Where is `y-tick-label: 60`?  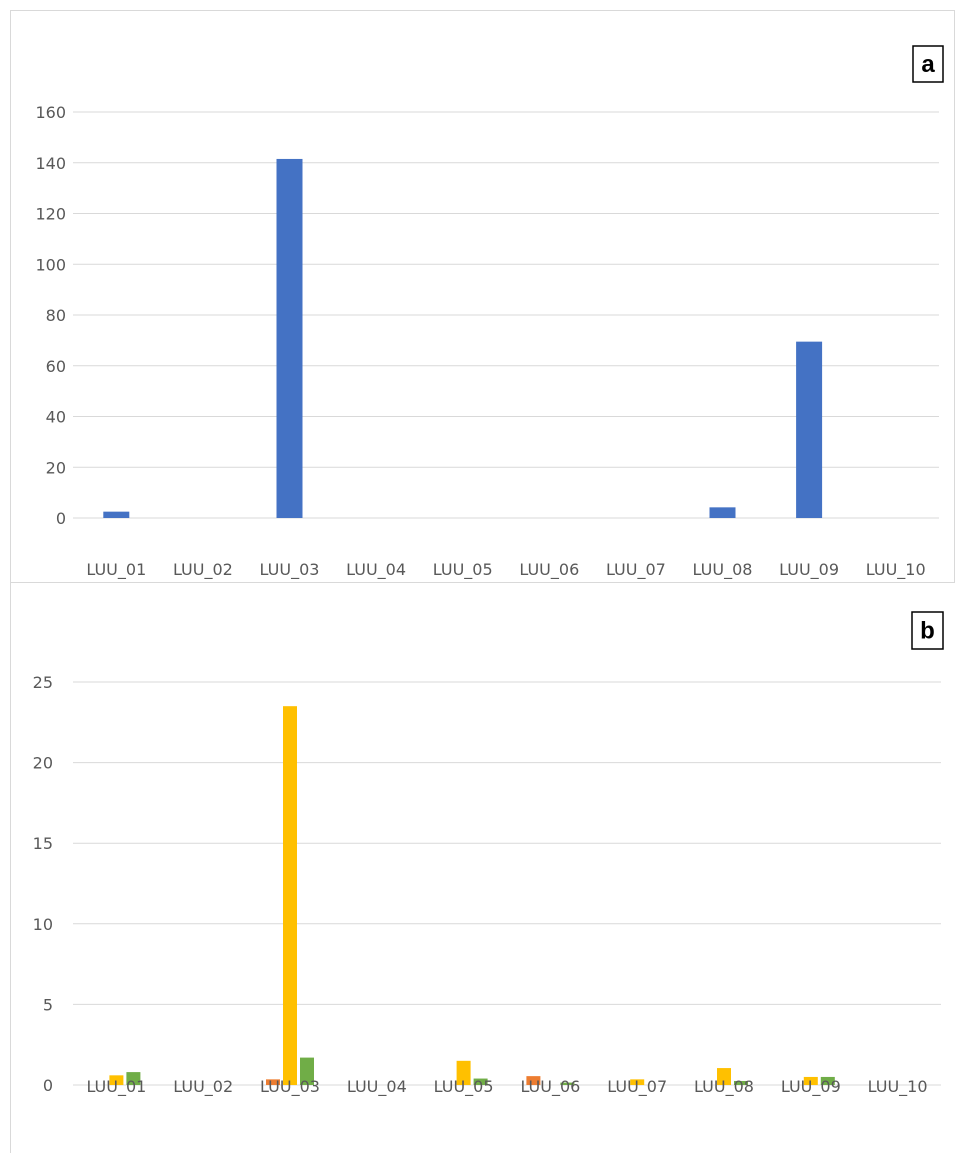
y-tick-label: 60 is located at coordinates (56, 366).